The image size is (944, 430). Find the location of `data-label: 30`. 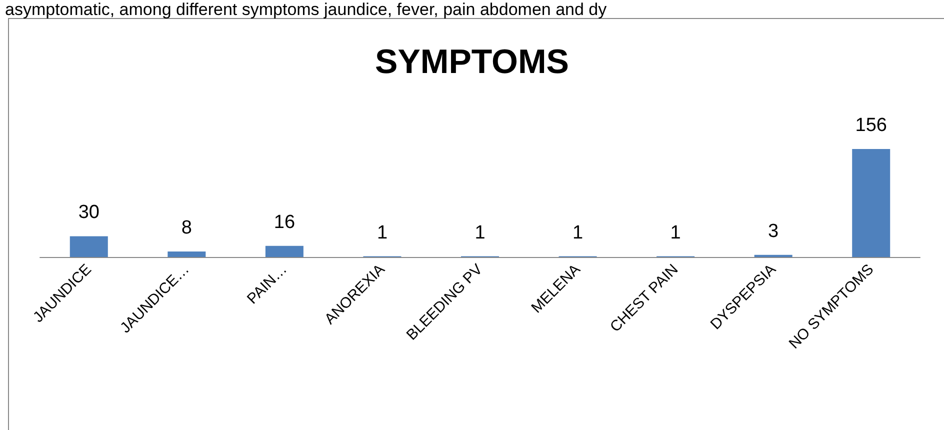

data-label: 30 is located at coordinates (89, 213).